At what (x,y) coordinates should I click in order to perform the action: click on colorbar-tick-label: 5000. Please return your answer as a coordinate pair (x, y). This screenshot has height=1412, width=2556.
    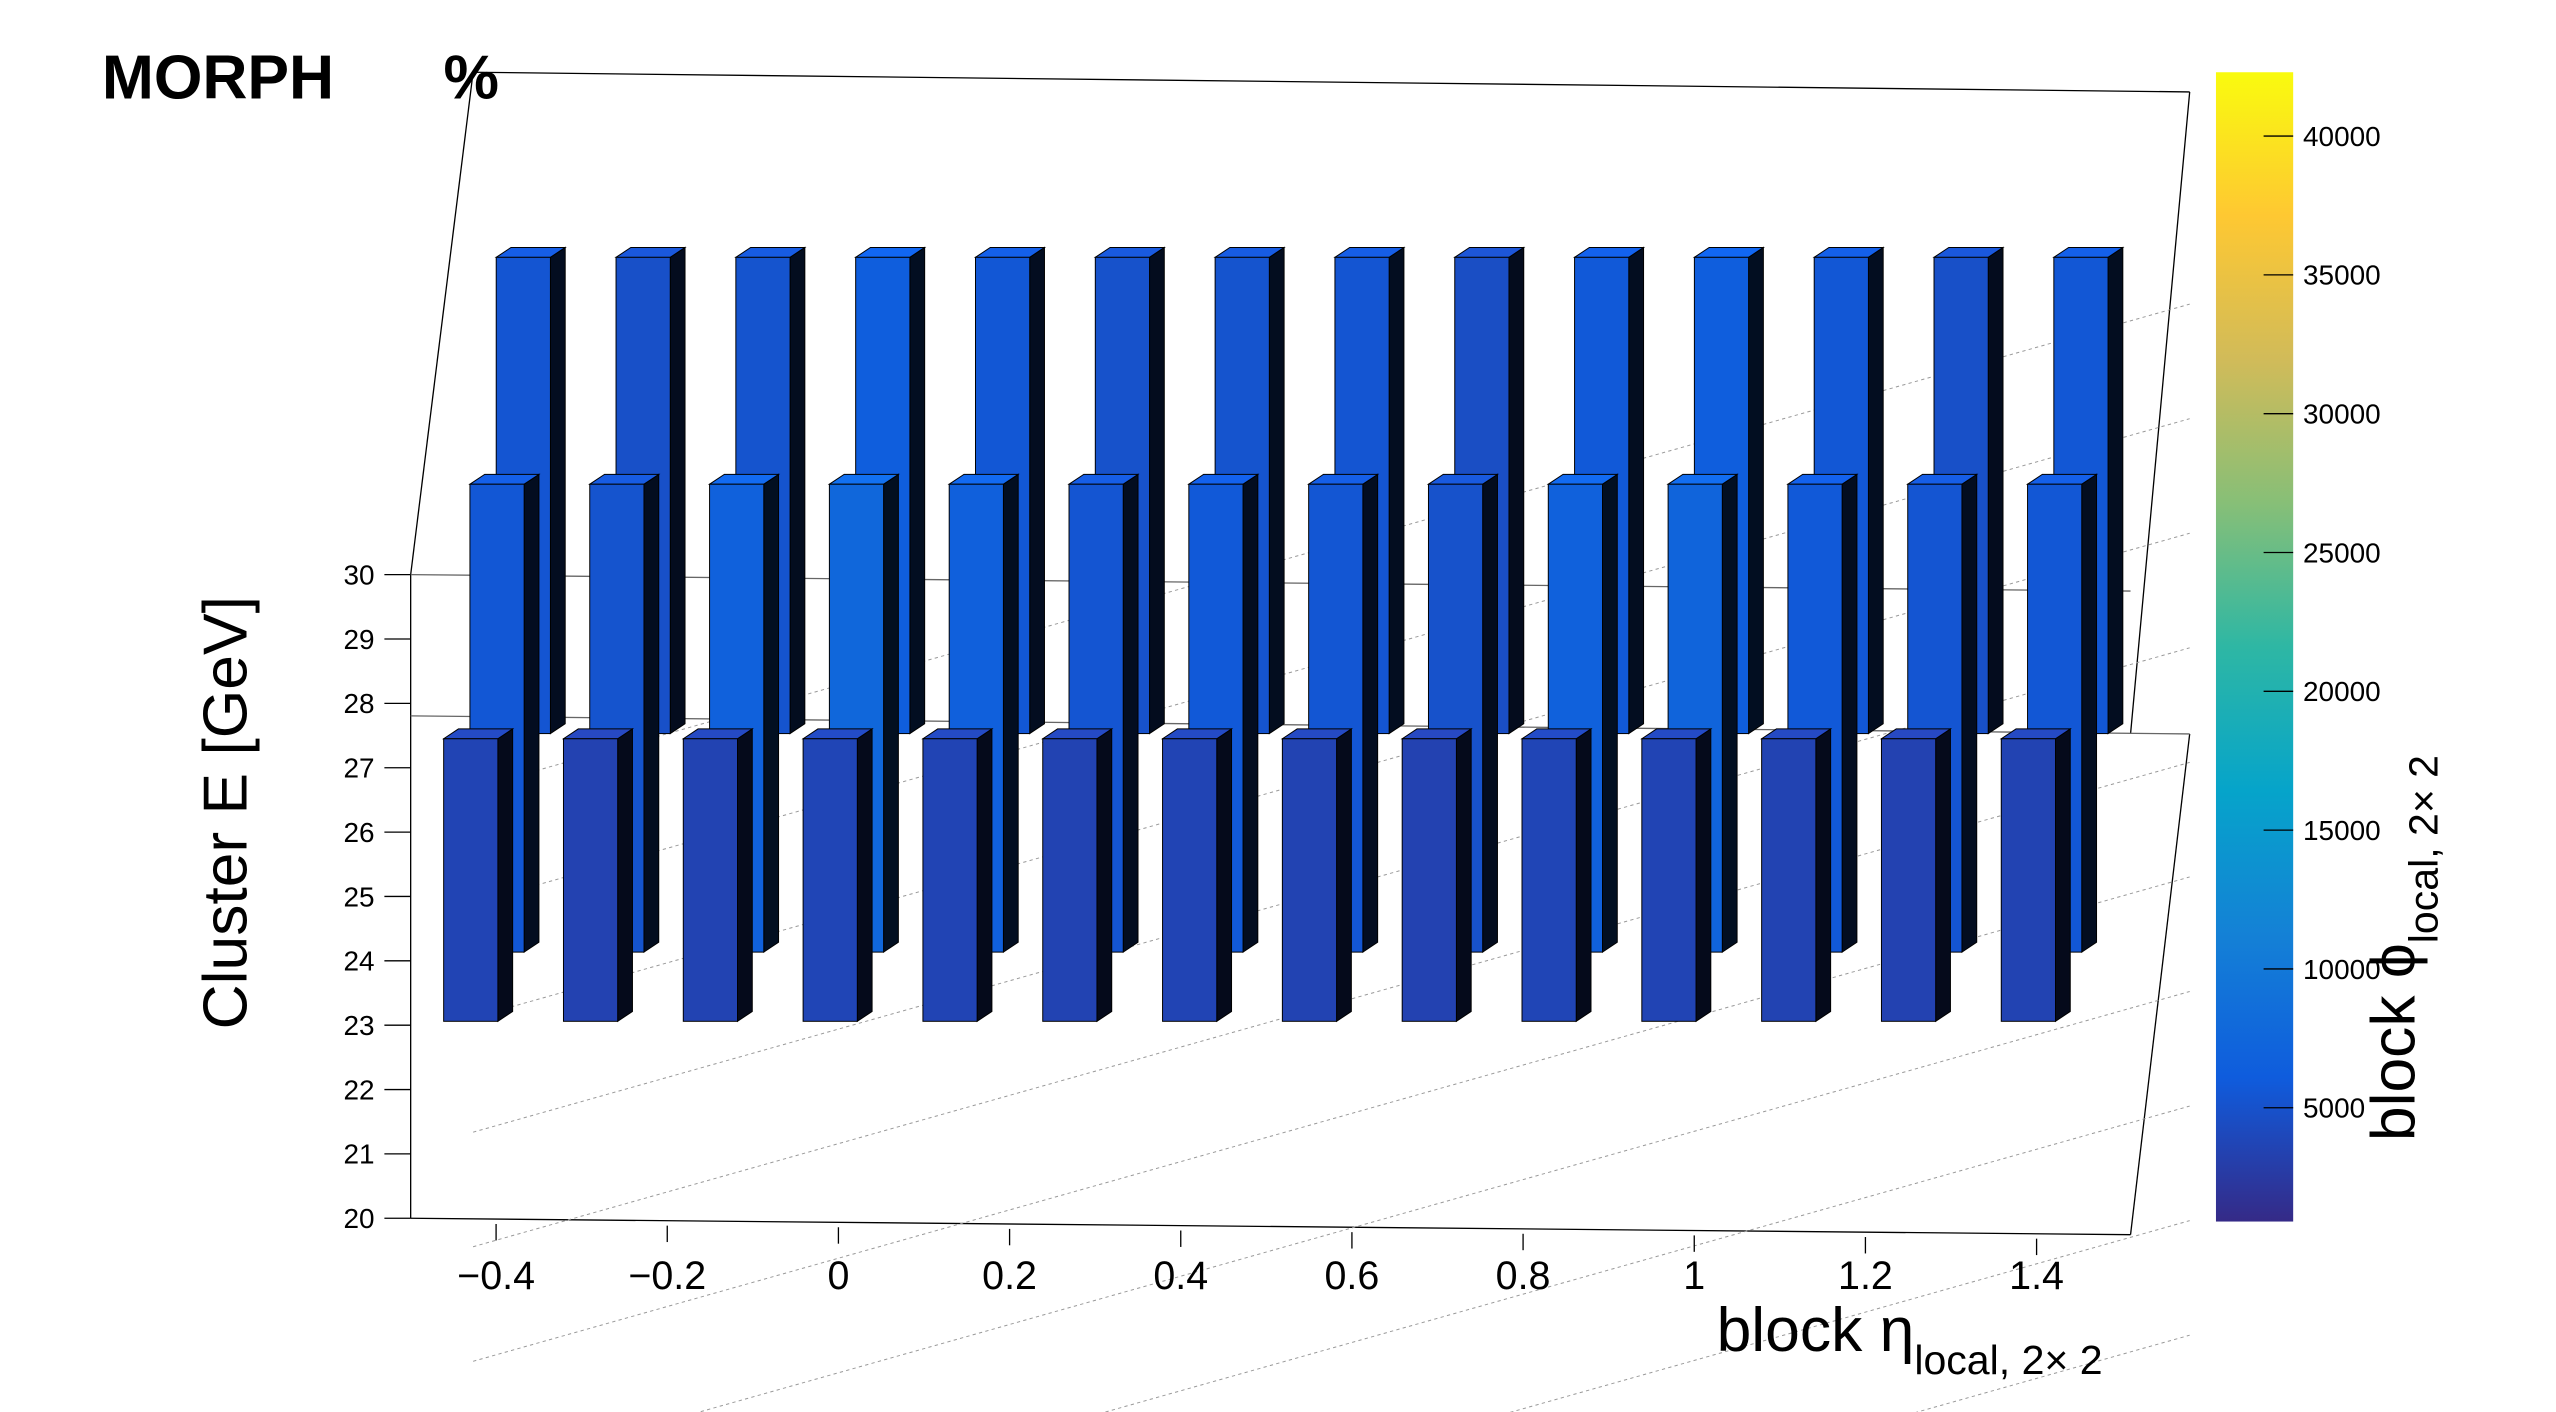
    Looking at the image, I should click on (2334, 1108).